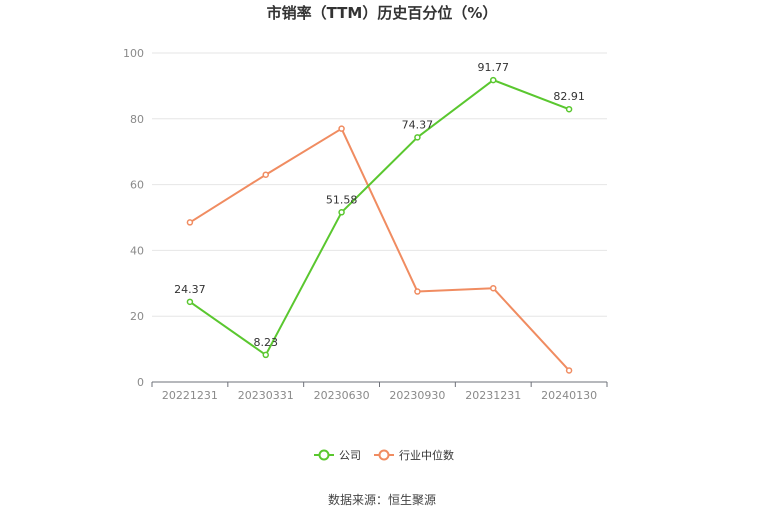 The image size is (765, 517). What do you see at coordinates (266, 342) in the screenshot?
I see `data-label: 8.23` at bounding box center [266, 342].